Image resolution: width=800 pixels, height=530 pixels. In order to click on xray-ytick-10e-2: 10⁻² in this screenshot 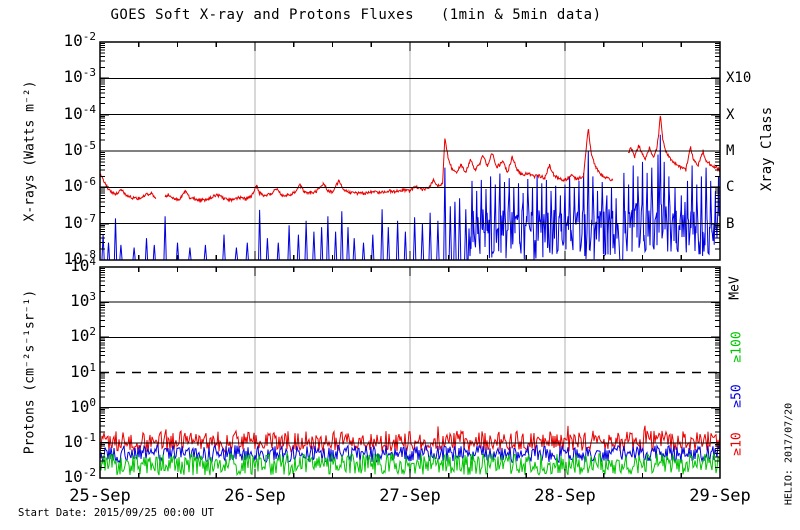, I will do `click(79, 40)`.